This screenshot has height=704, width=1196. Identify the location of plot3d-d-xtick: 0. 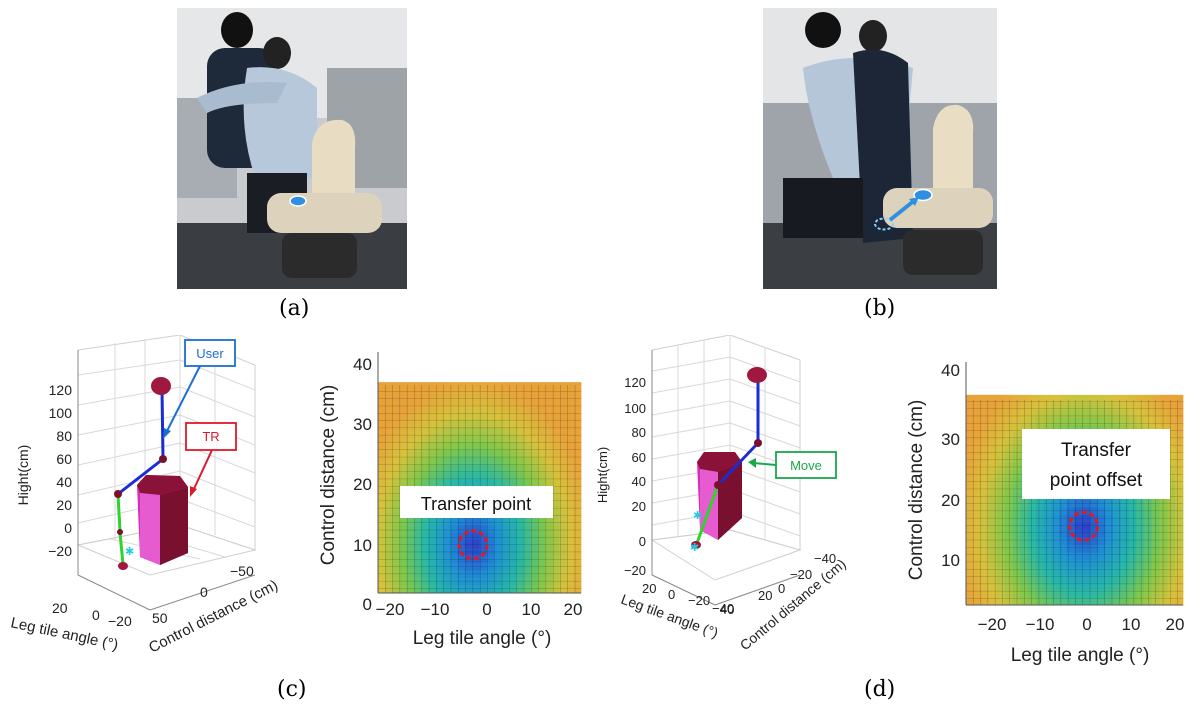
(671, 594).